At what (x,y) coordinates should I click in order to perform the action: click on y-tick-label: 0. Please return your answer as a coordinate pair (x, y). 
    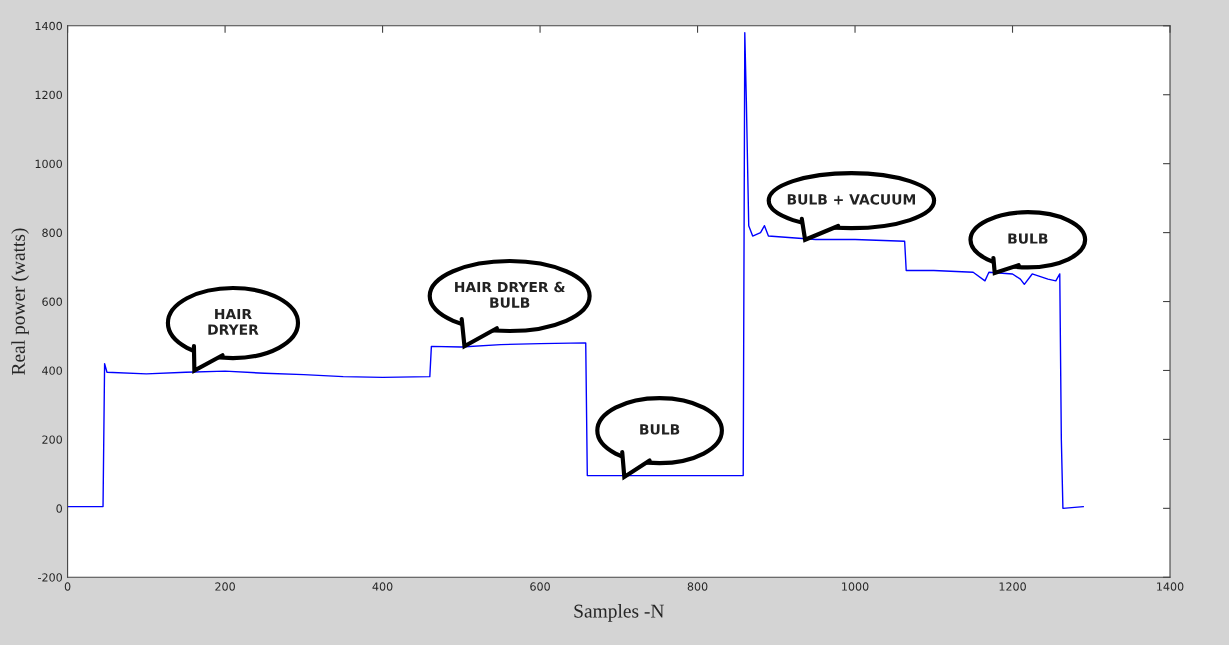
    Looking at the image, I should click on (59, 508).